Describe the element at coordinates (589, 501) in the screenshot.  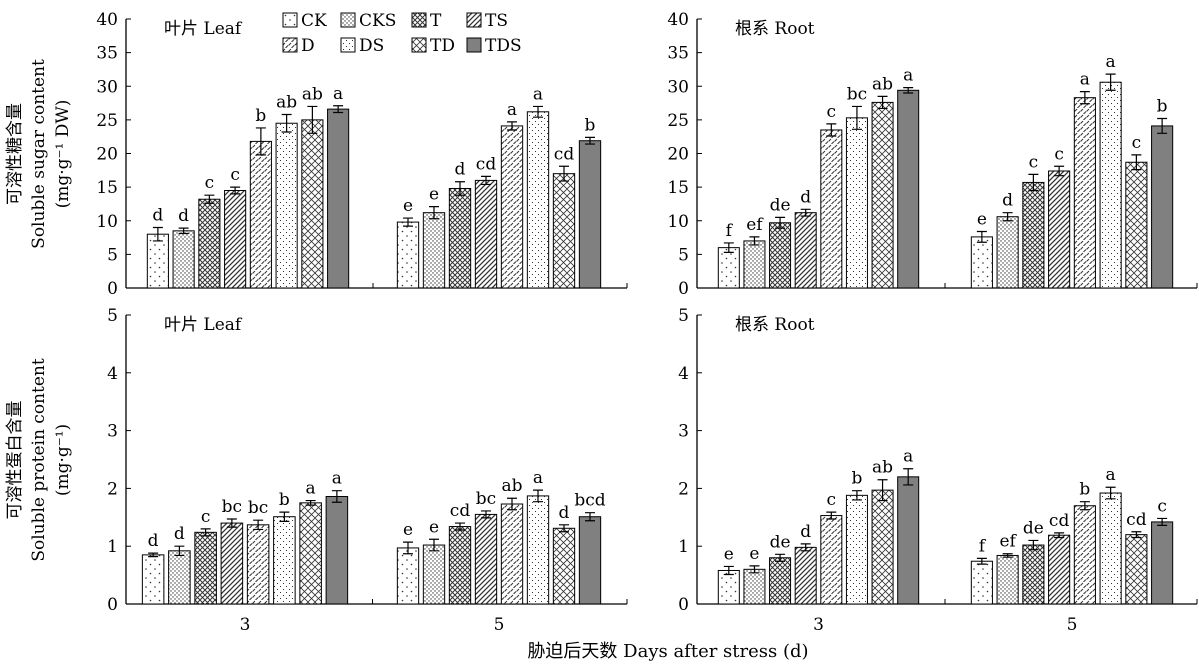
I see `significance-letter: bcd` at that location.